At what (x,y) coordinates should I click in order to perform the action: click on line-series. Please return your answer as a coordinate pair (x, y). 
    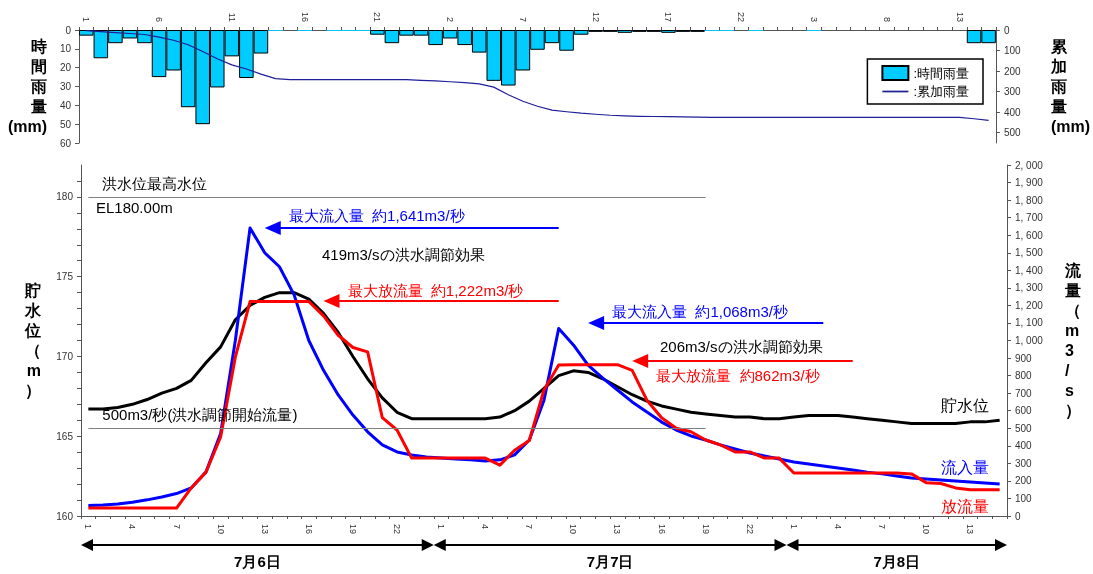
    Looking at the image, I should click on (537, 75).